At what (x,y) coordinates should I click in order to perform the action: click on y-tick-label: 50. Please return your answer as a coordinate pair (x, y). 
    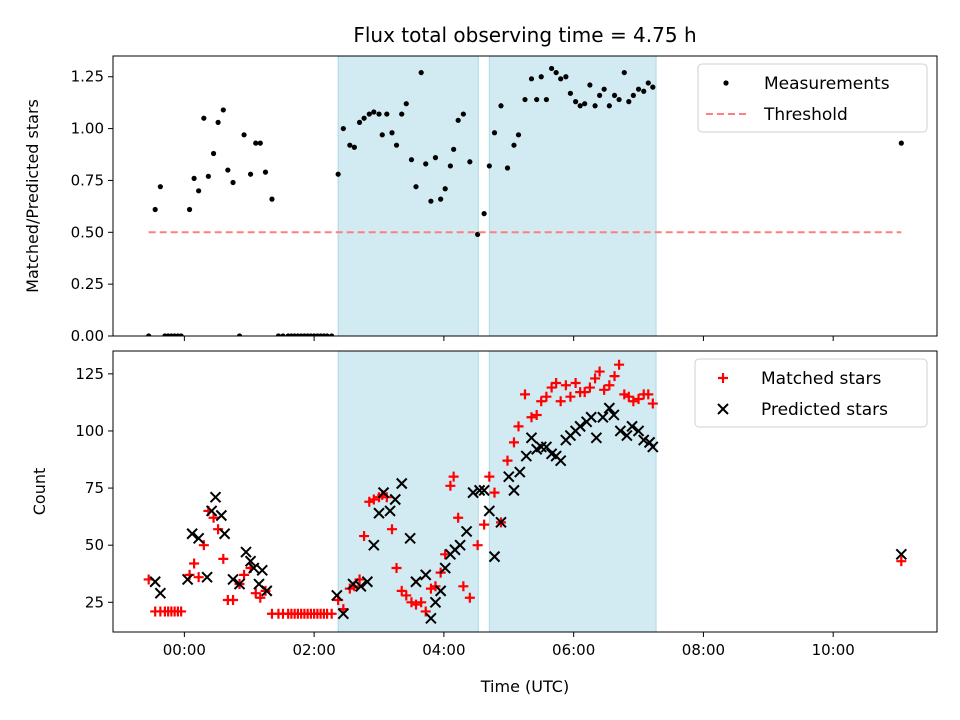
    Looking at the image, I should click on (94, 545).